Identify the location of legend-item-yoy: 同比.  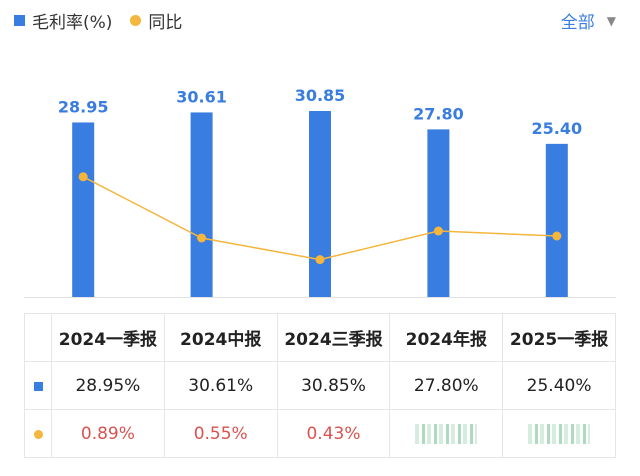
(156, 20).